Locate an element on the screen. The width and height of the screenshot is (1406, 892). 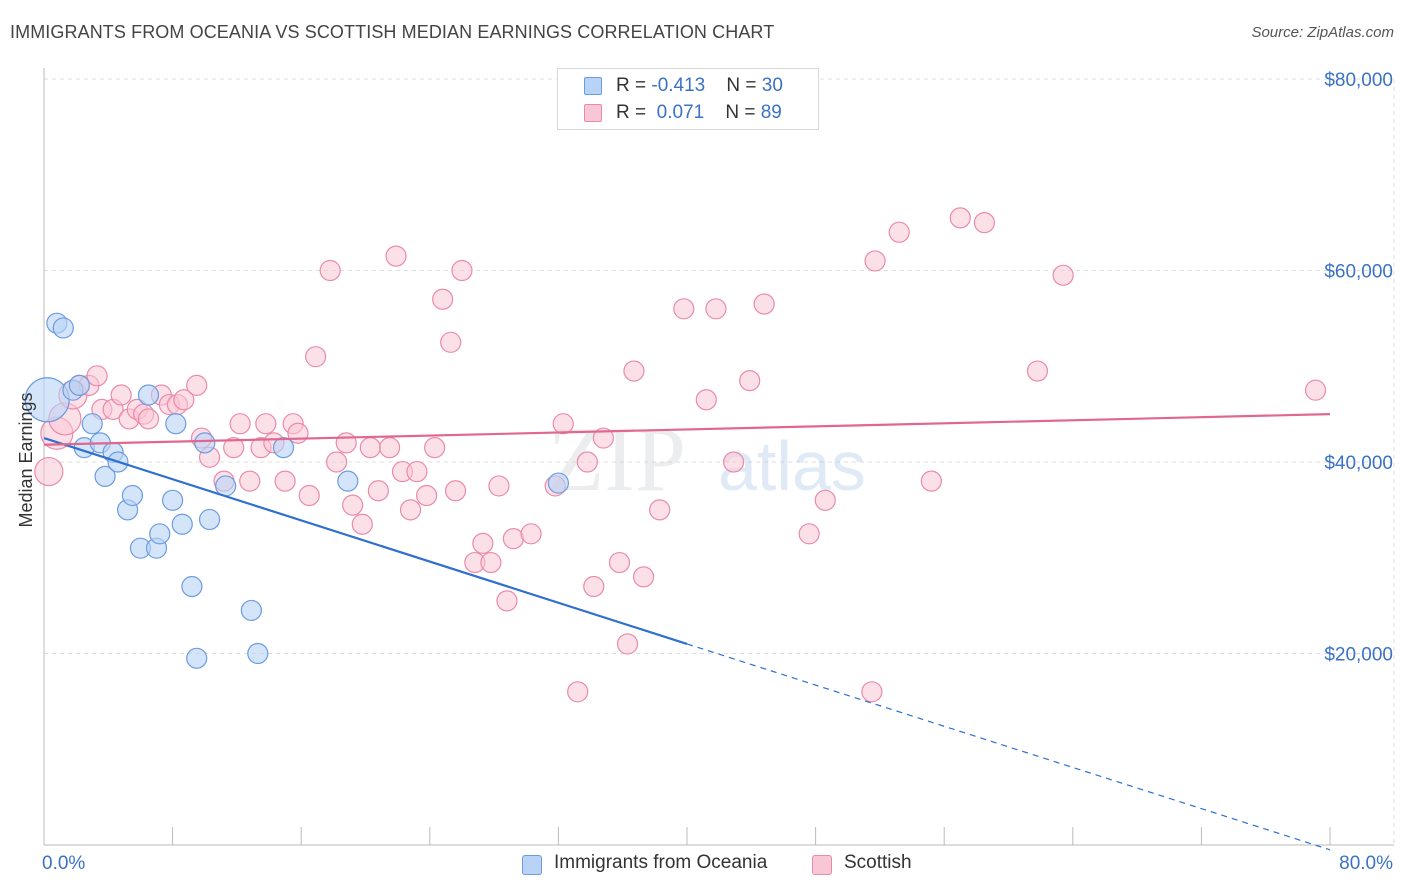
y-tick-label: $40,000 is located at coordinates (1358, 463).